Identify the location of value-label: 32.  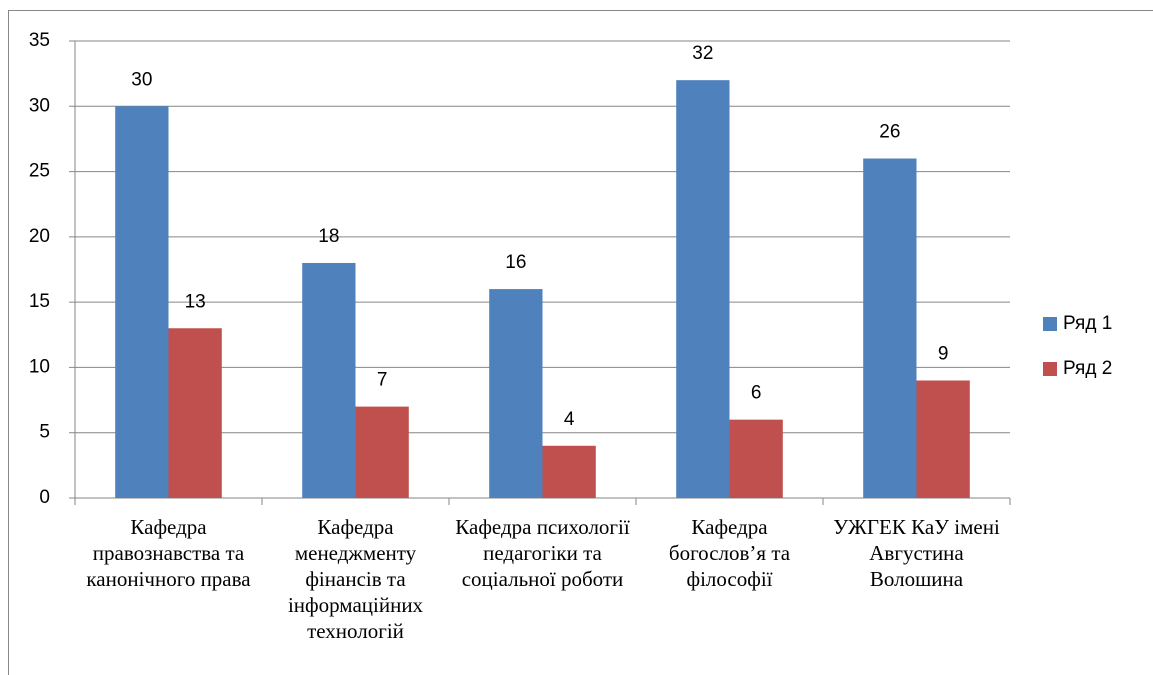
(702, 53).